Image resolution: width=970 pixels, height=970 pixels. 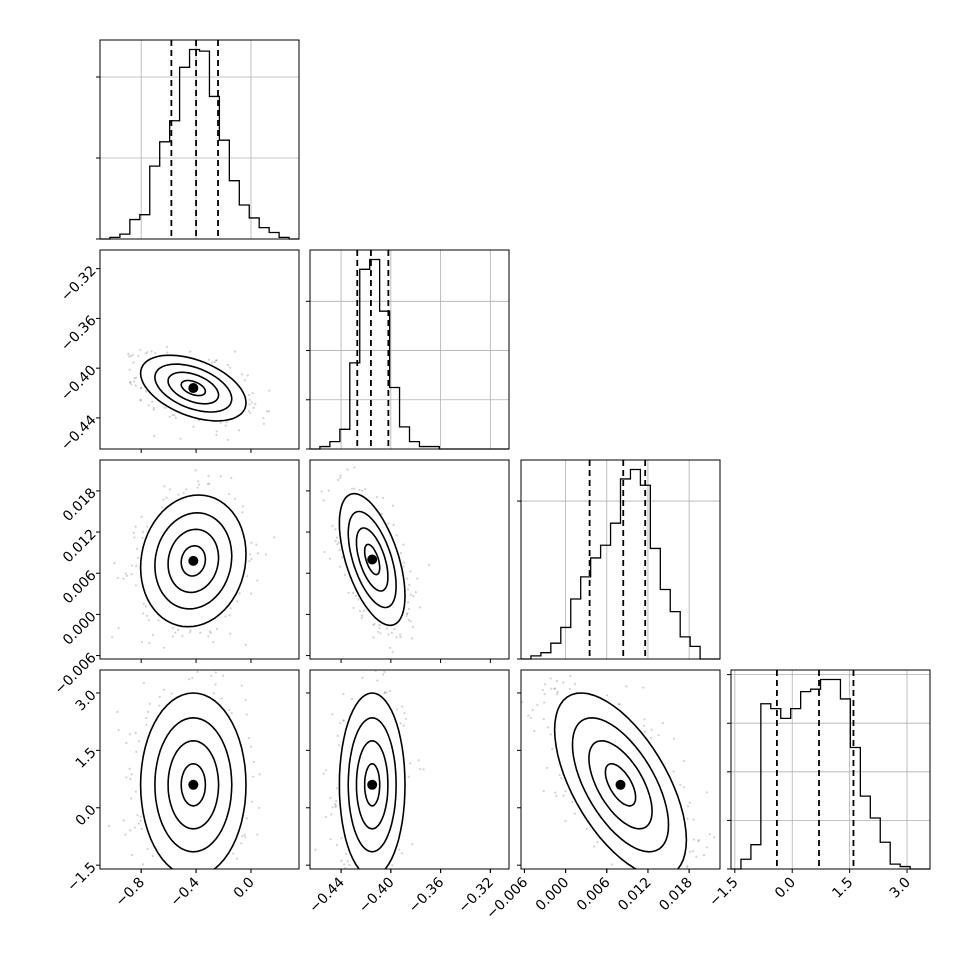 I want to click on x-tick-label: 0.0, so click(x=244, y=888).